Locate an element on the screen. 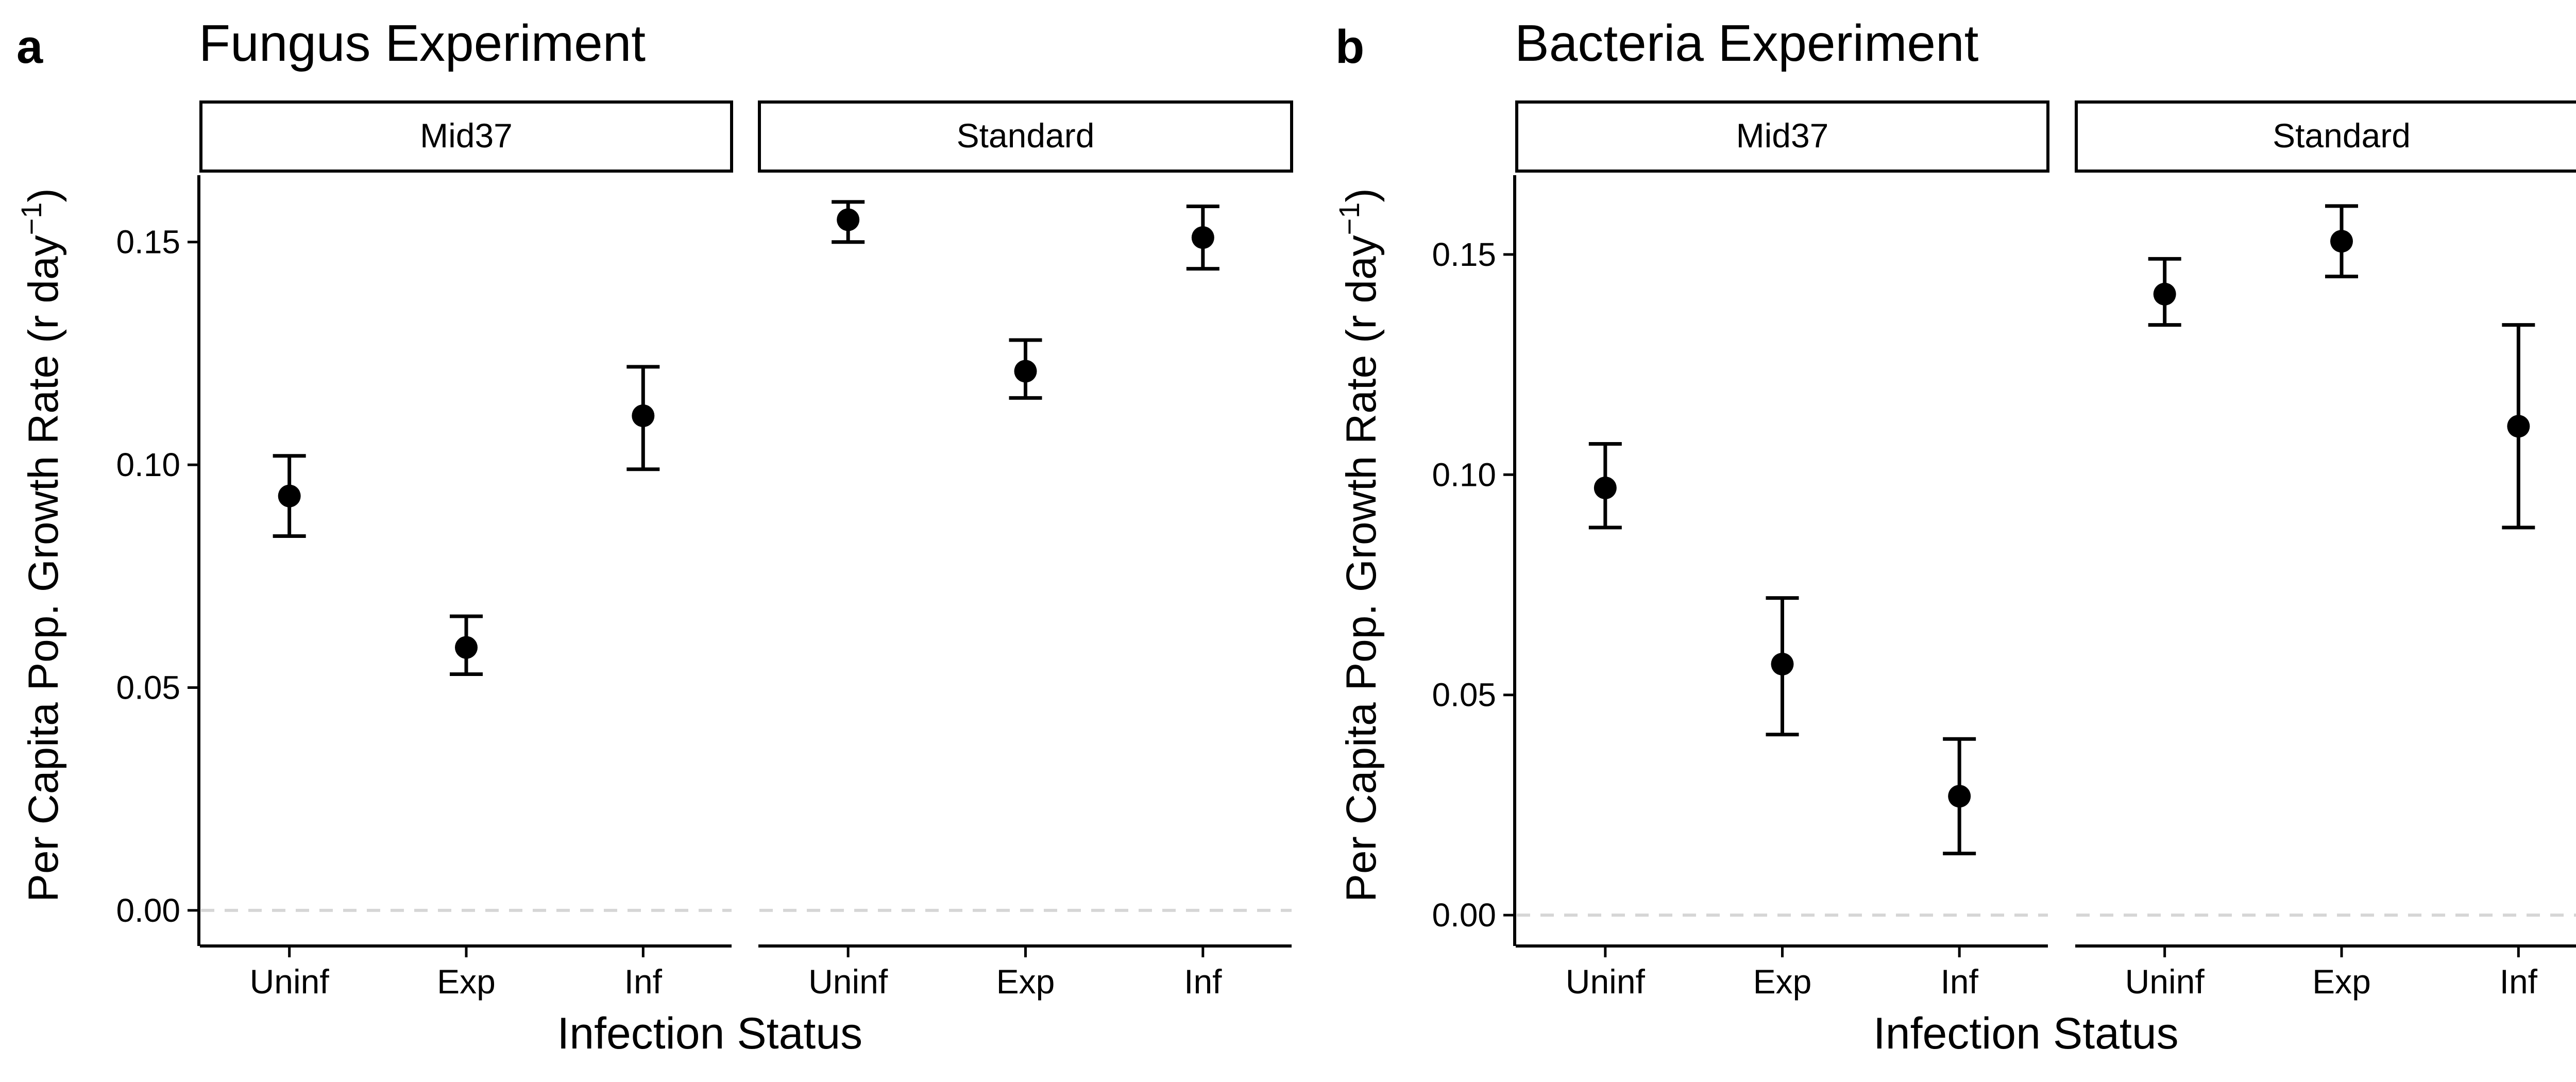 The width and height of the screenshot is (2576, 1082). panel-letter: b is located at coordinates (1349, 47).